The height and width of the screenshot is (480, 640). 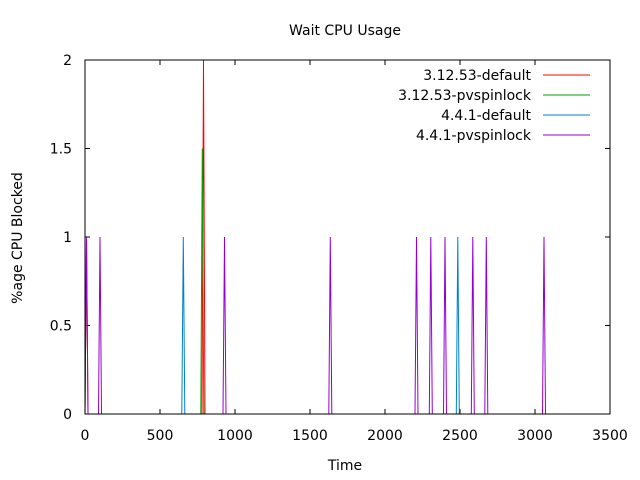 I want to click on x-tick-label: 0, so click(x=85, y=436).